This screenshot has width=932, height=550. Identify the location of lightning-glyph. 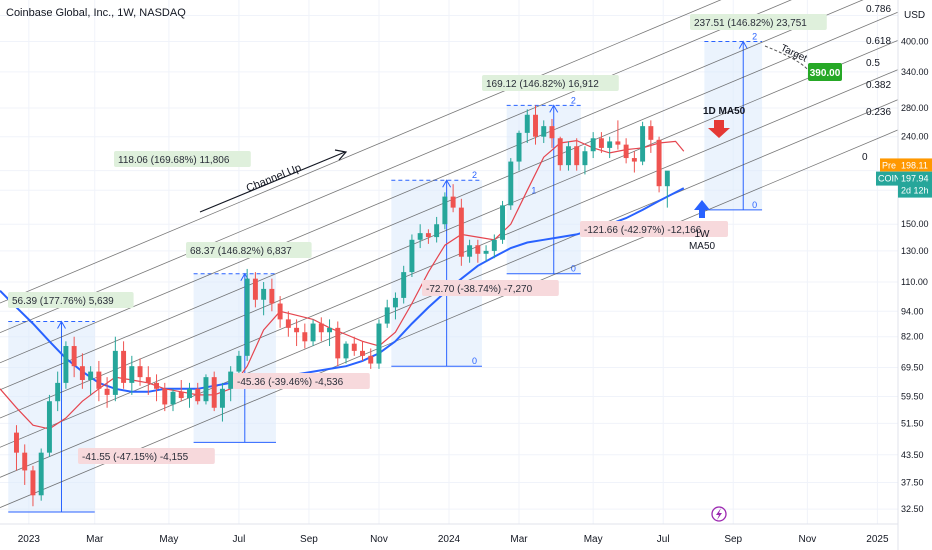
(719, 514).